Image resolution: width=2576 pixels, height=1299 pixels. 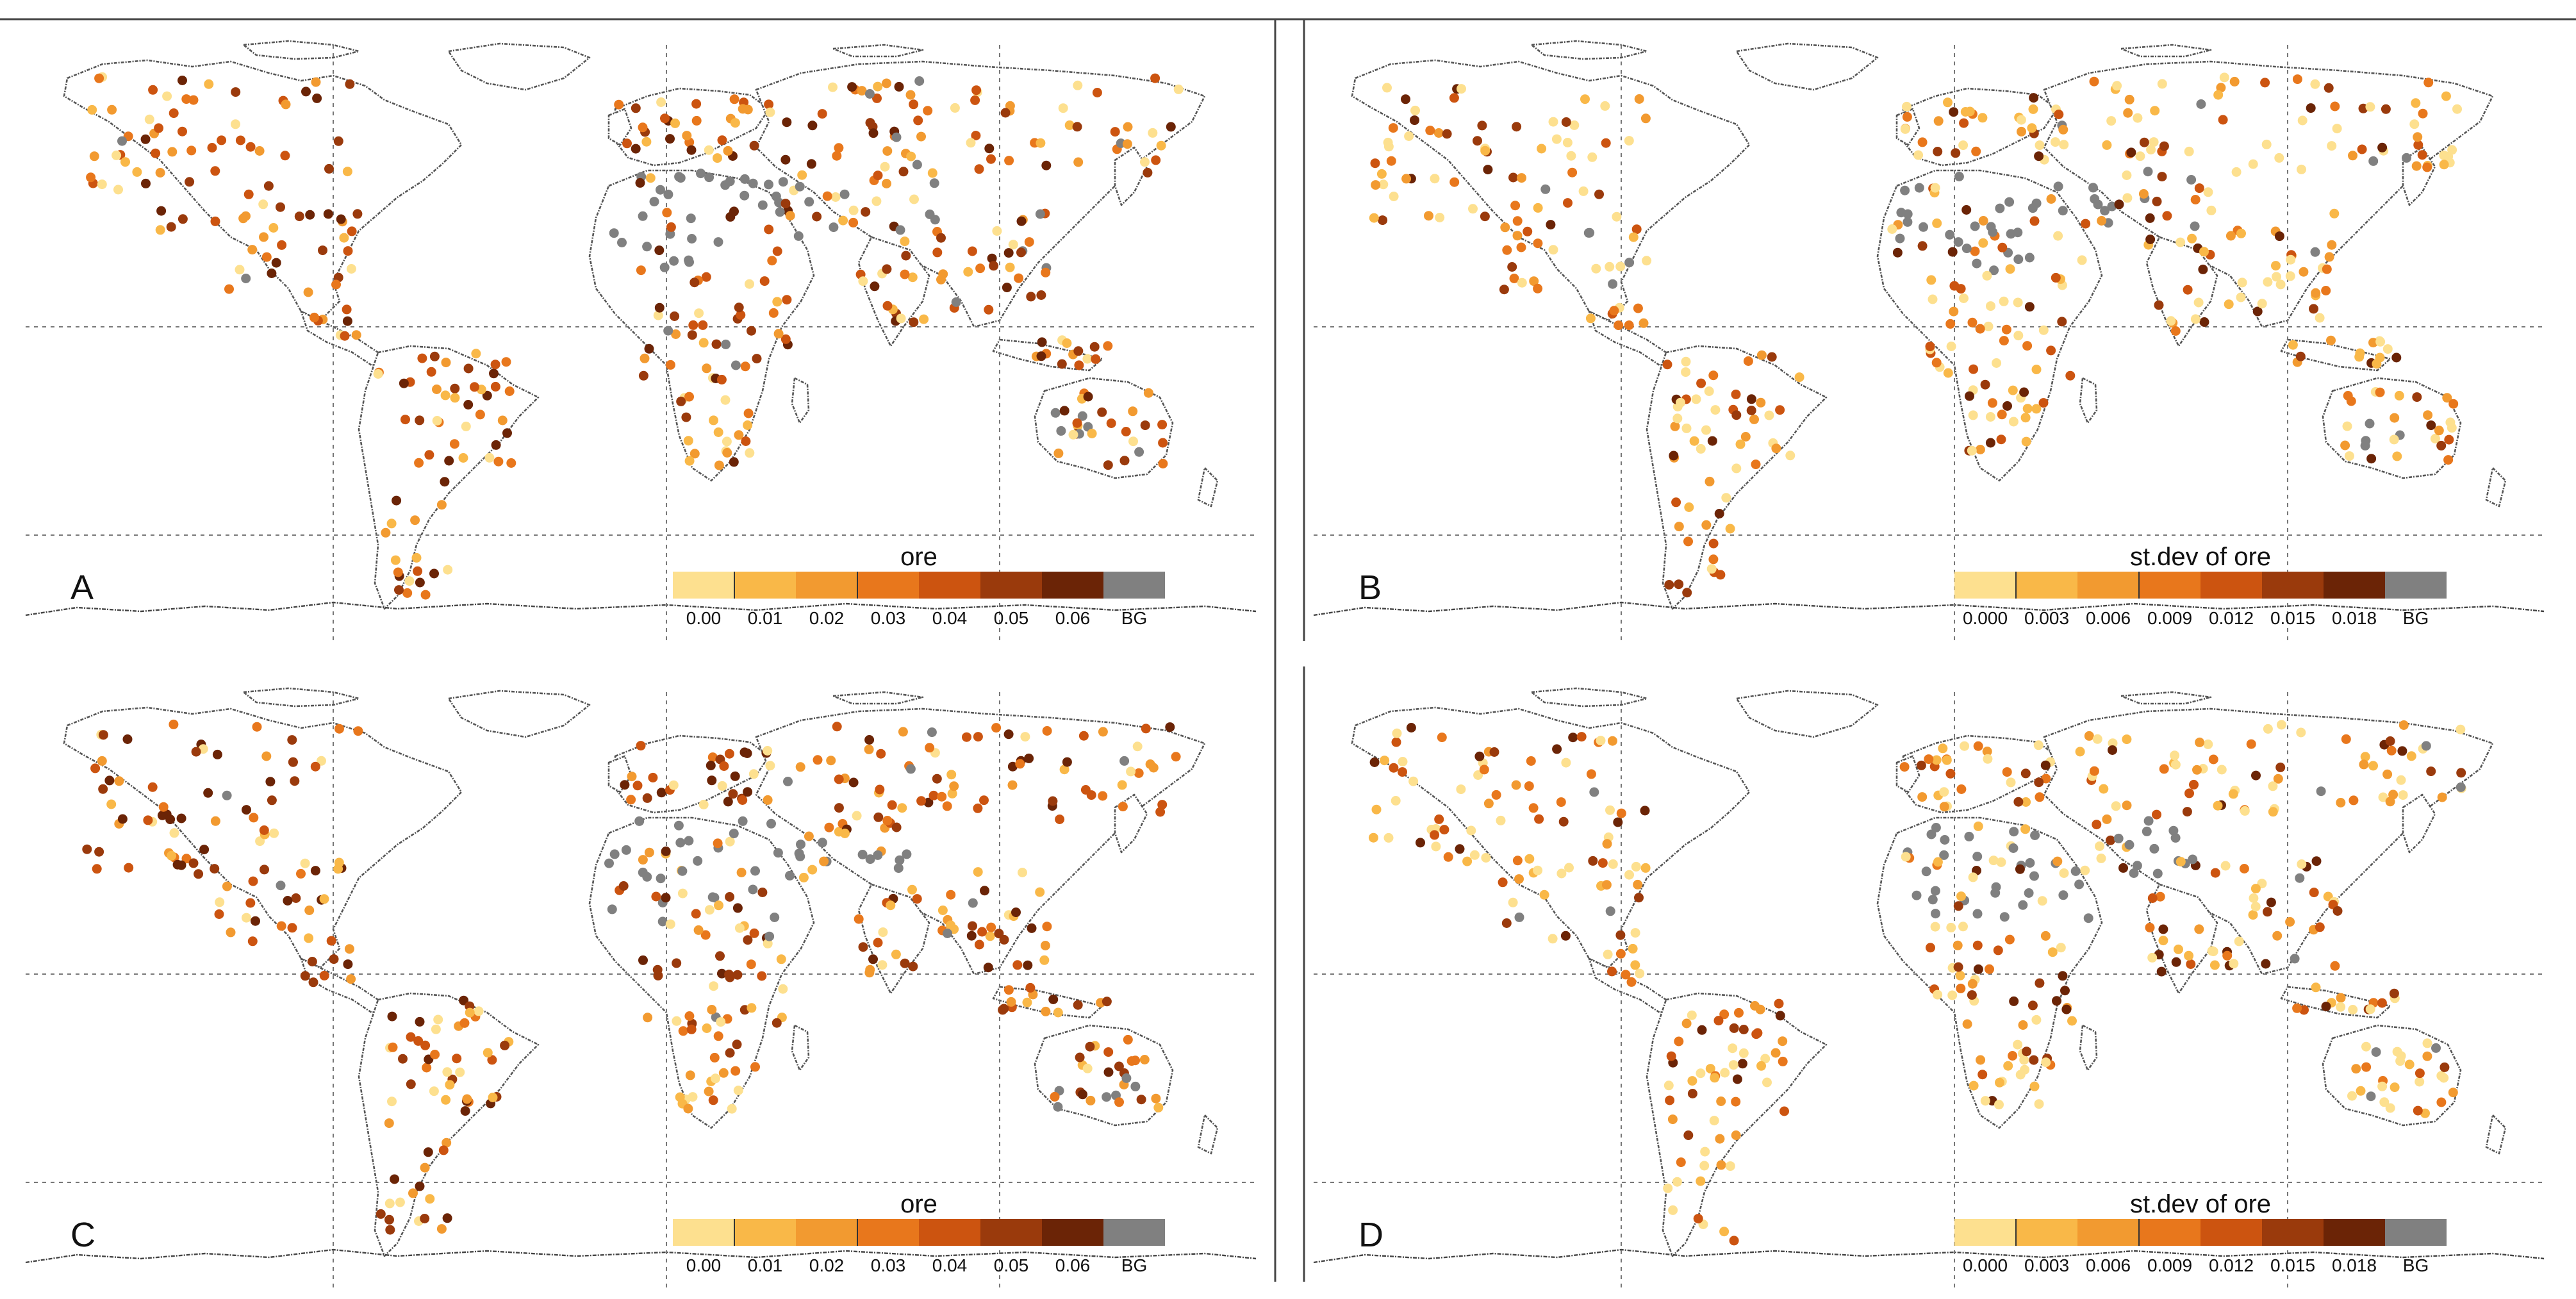 I want to click on siberia-islands-outline, so click(x=2166, y=51).